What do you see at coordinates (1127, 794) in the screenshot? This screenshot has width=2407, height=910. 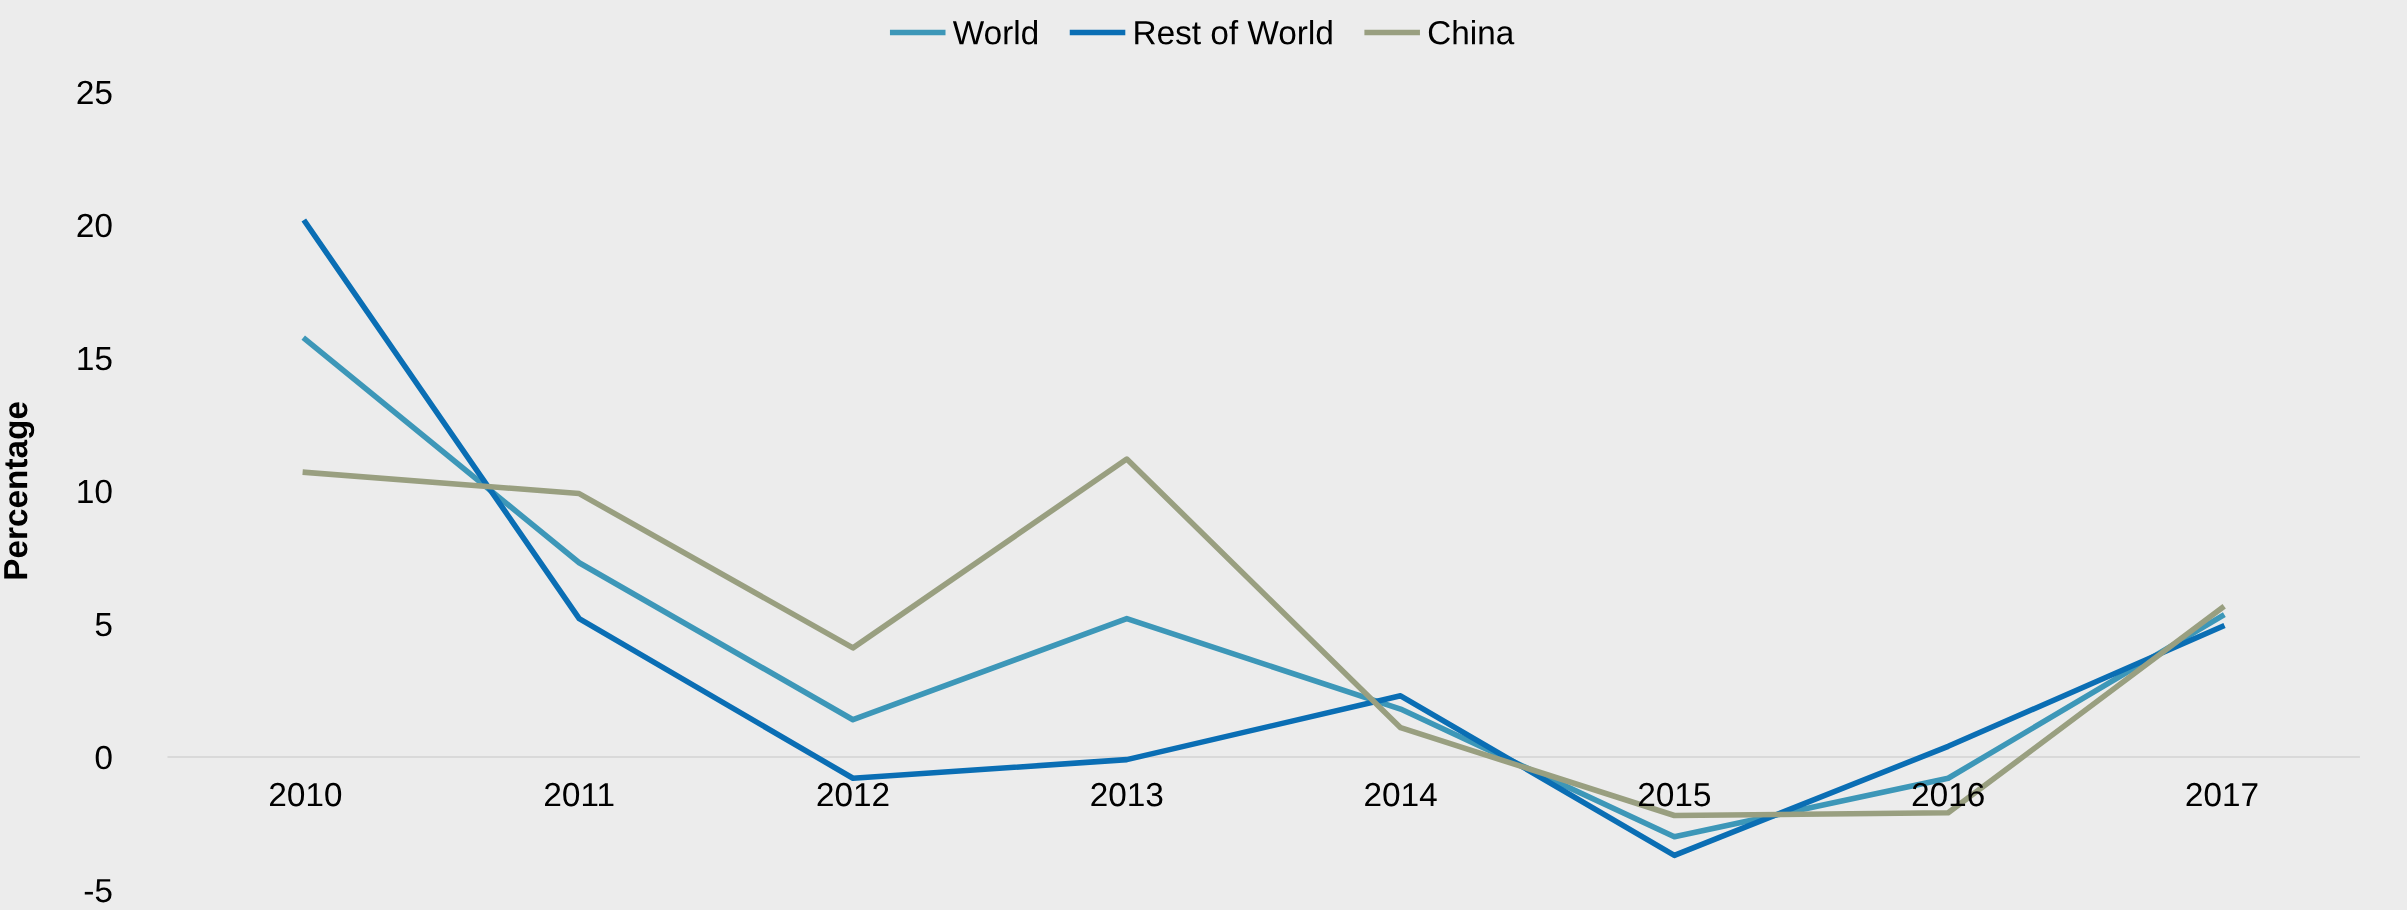 I see `x-tick-label: 2013` at bounding box center [1127, 794].